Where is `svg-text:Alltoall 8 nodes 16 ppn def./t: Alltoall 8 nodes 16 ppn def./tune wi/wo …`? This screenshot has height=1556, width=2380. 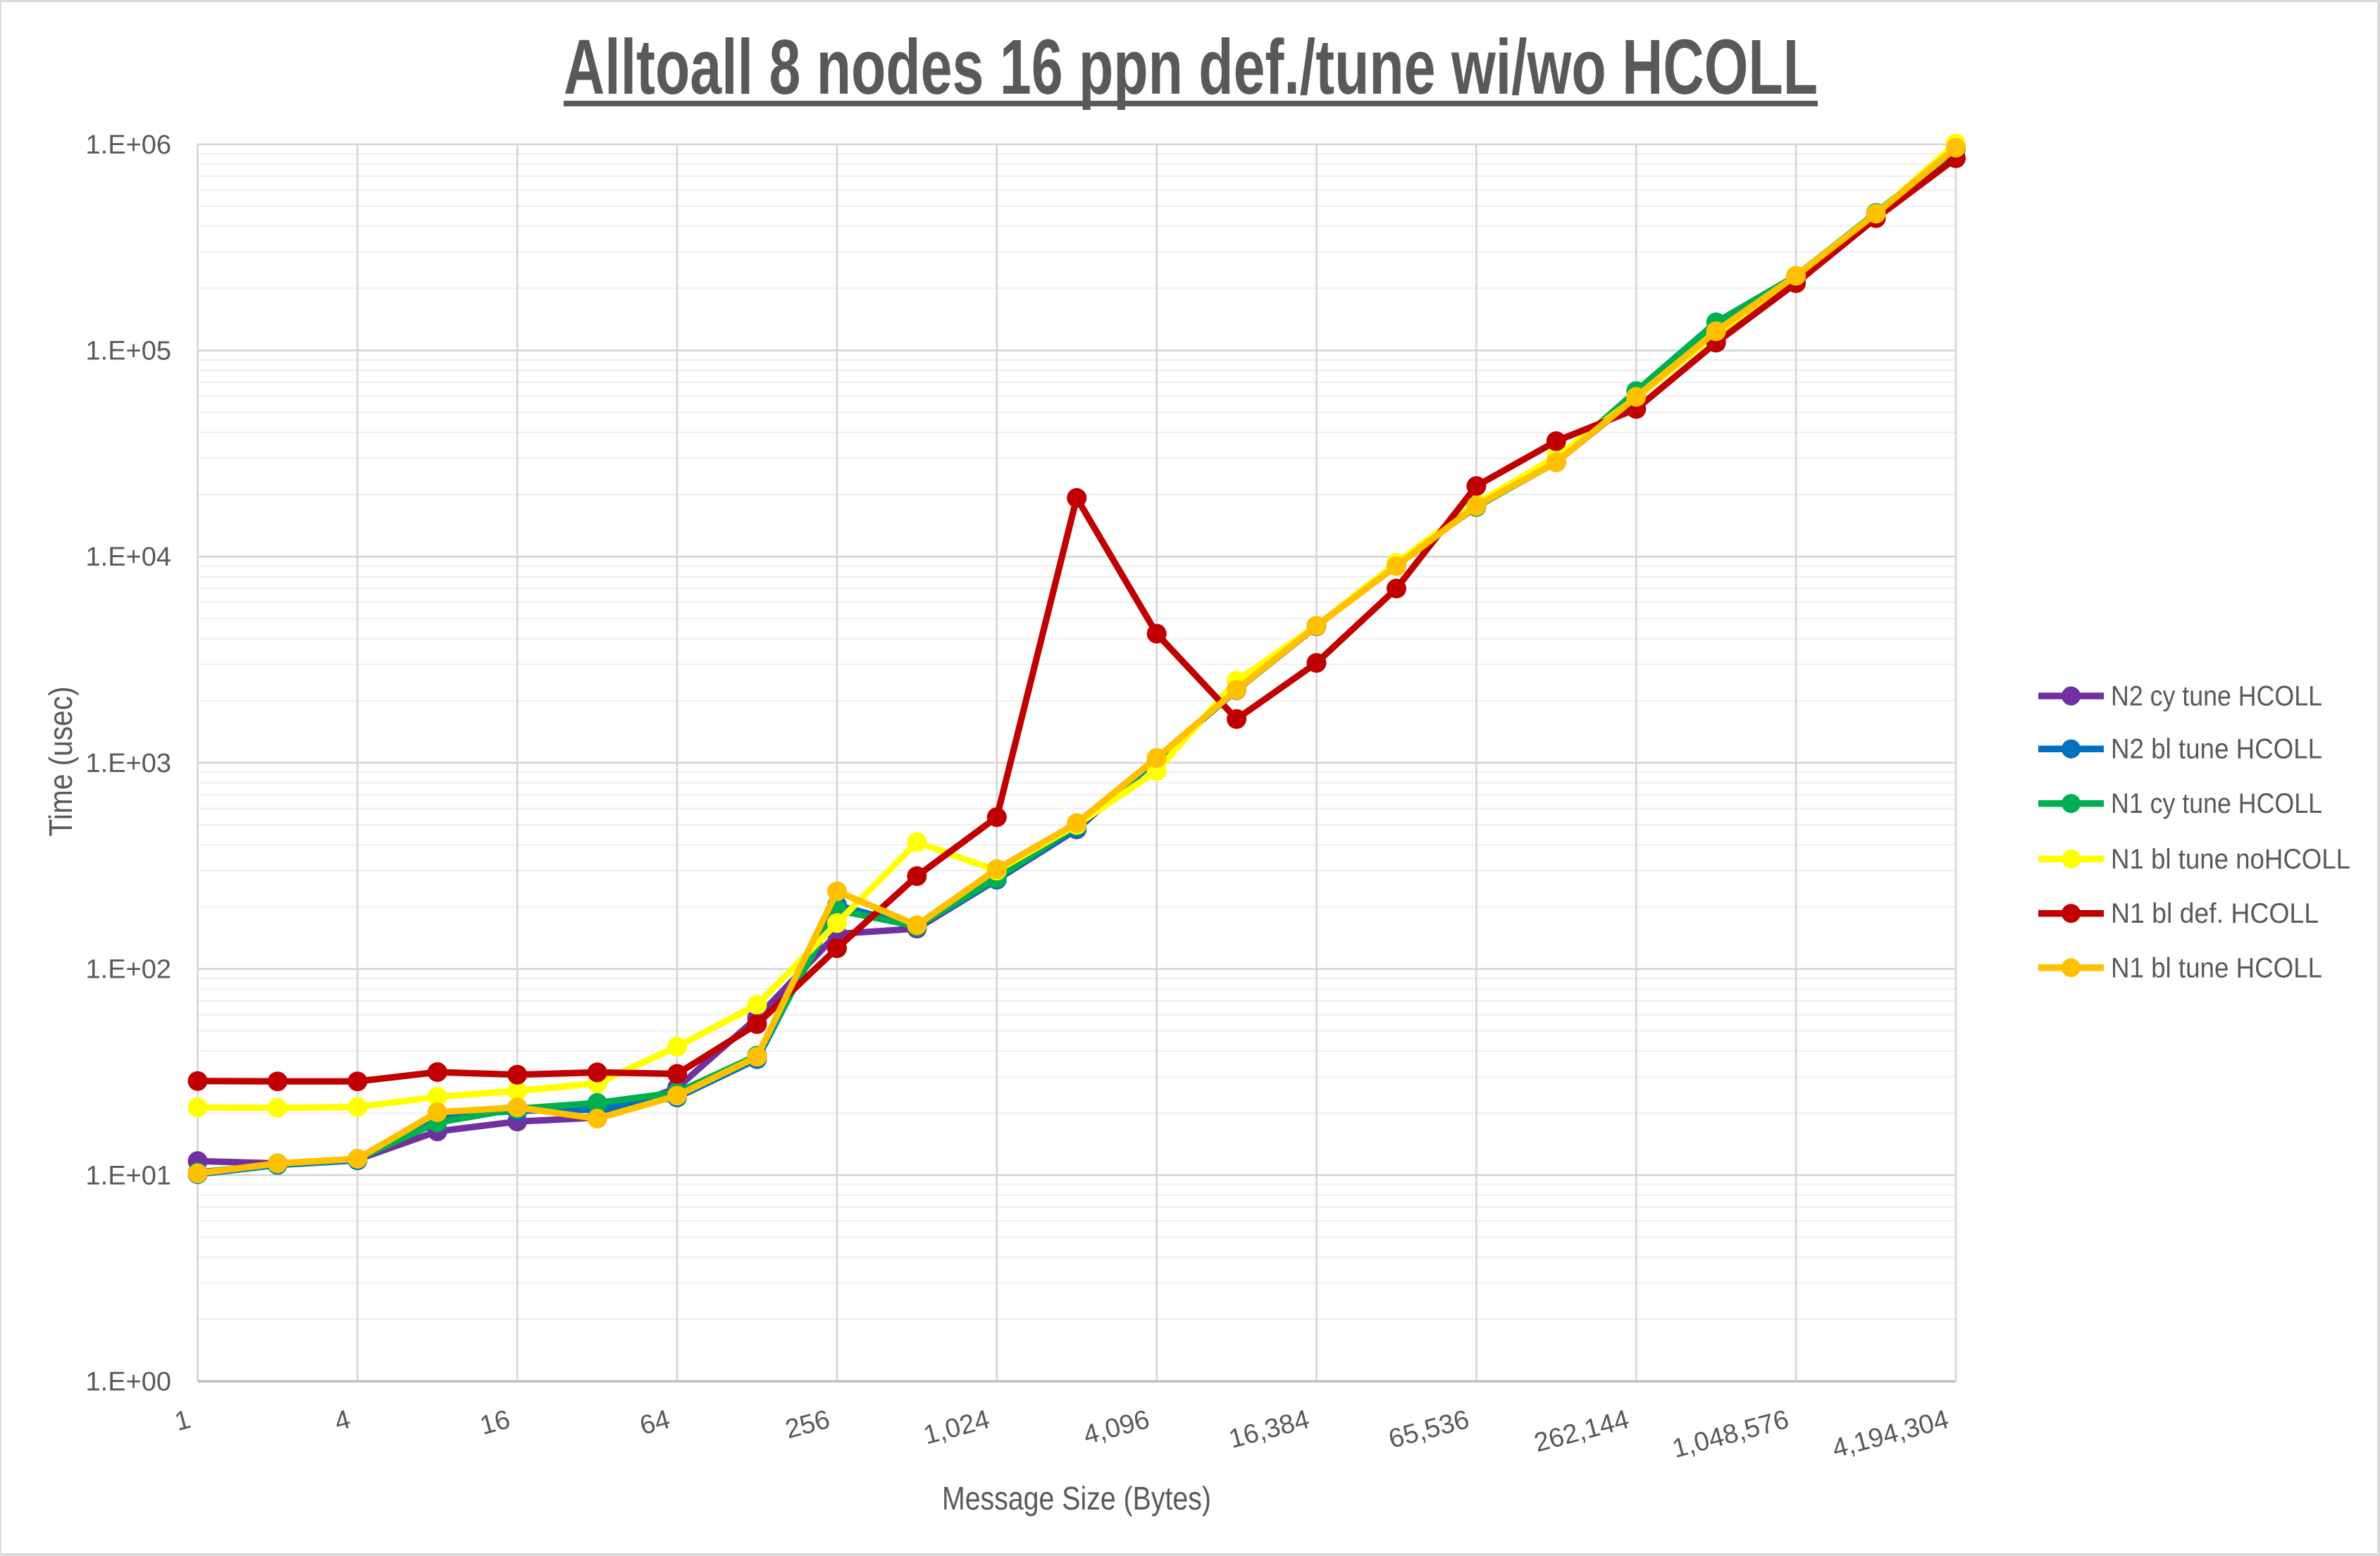
svg-text:Alltoall 8 nodes 16 ppn def./t: Alltoall 8 nodes 16 ppn def./tune wi/wo … is located at coordinates (1191, 67).